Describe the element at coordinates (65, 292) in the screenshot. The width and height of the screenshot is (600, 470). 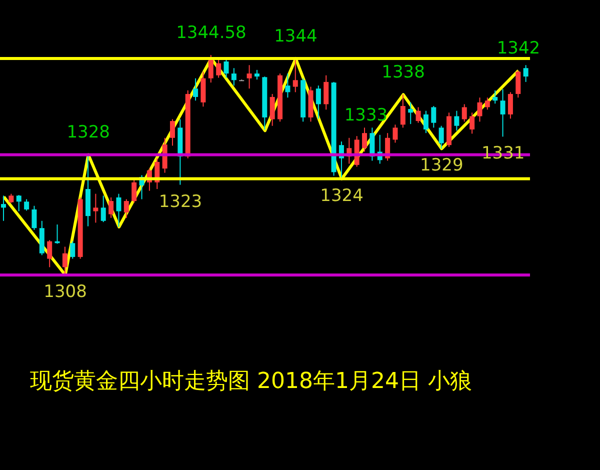
I see `annotation: 1308` at that location.